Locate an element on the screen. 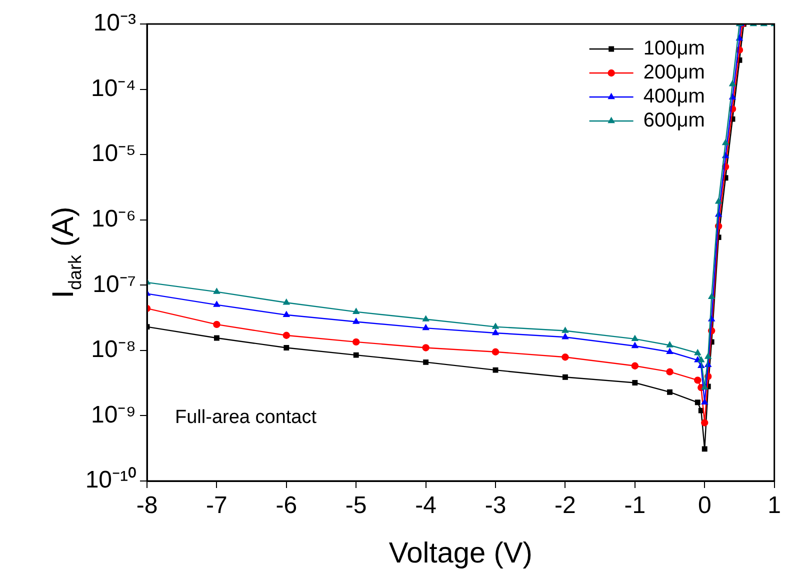  y-tick-label: 10⁻⁶ is located at coordinates (113, 218).